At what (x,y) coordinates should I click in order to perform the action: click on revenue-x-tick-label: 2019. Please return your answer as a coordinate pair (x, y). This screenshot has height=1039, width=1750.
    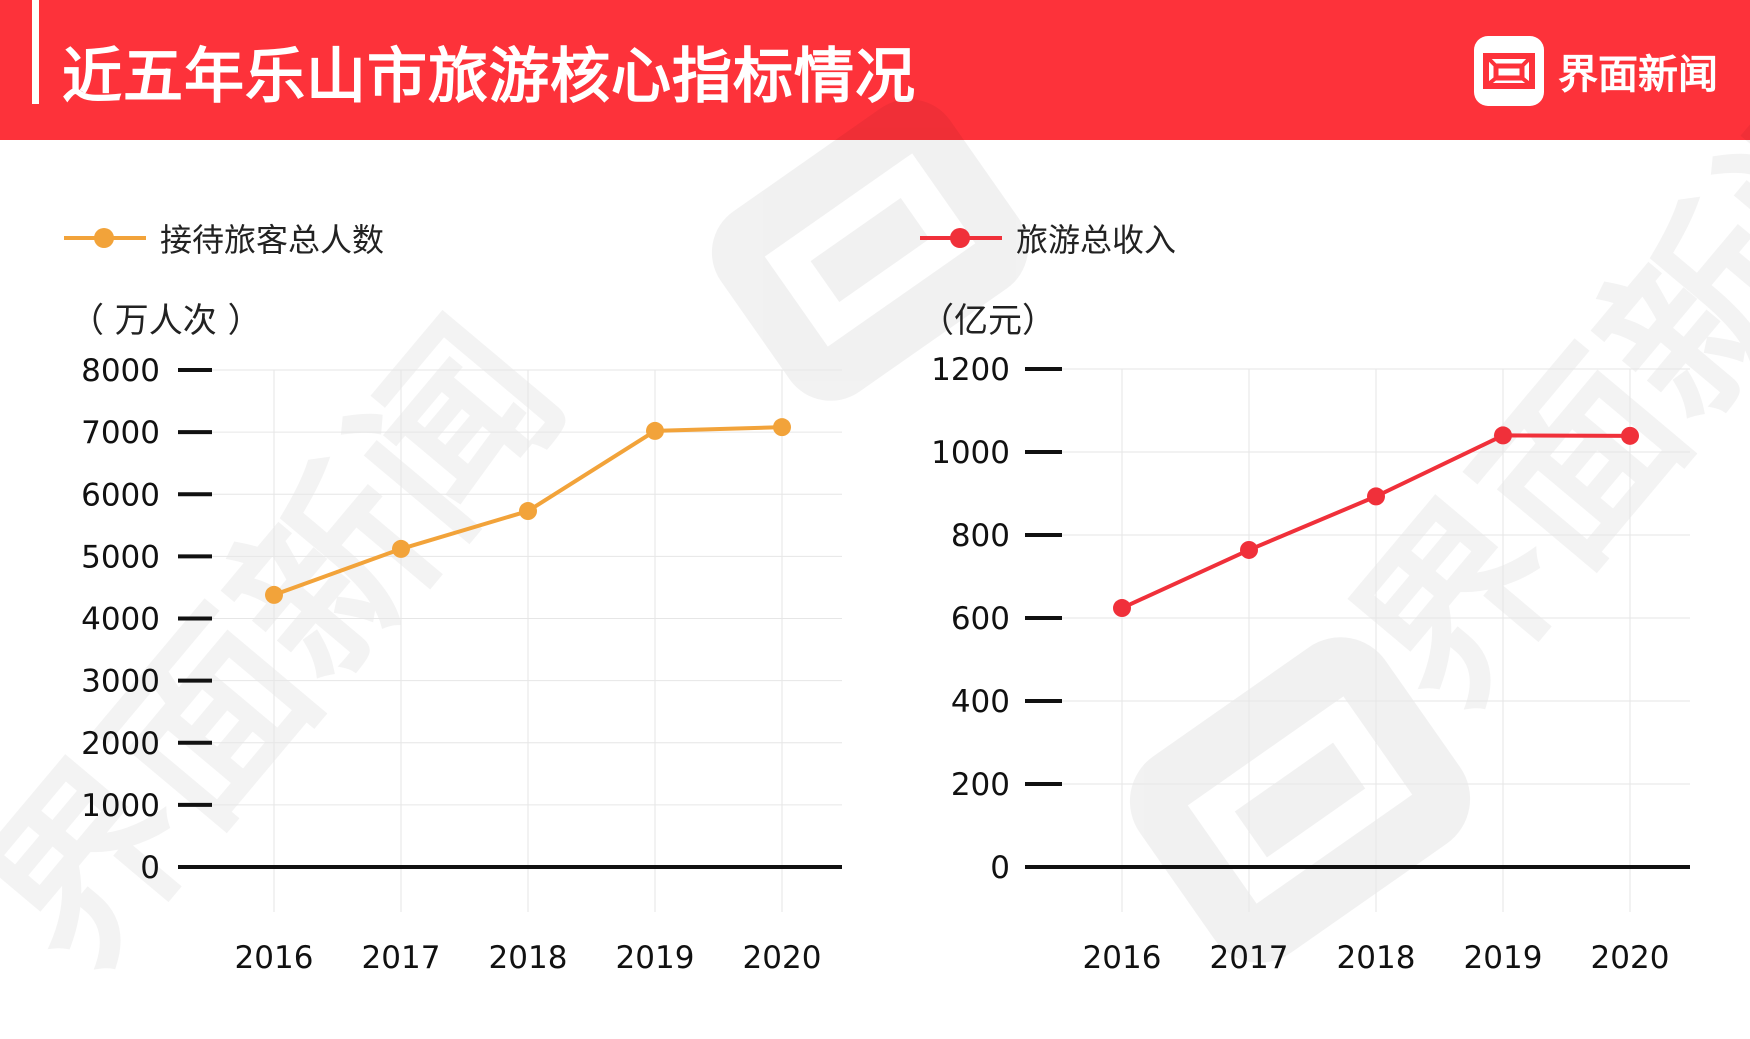
    Looking at the image, I should click on (1503, 958).